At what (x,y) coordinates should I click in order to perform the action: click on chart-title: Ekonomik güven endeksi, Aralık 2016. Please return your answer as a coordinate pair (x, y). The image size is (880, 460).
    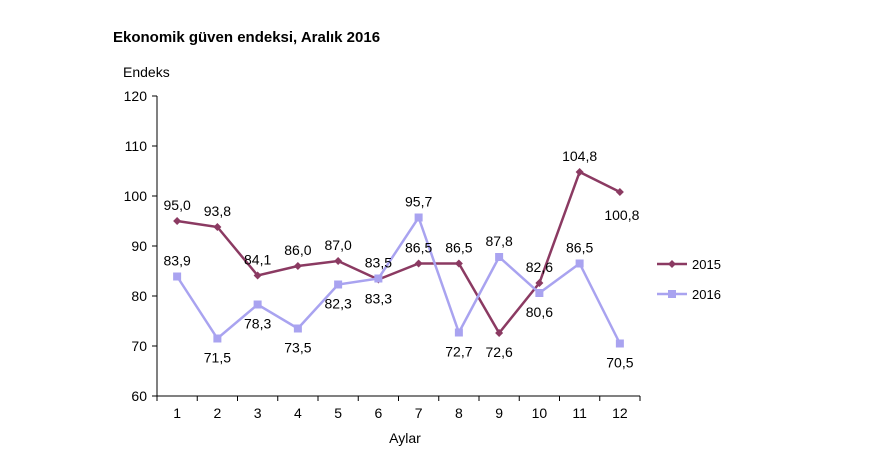
    Looking at the image, I should click on (246, 37).